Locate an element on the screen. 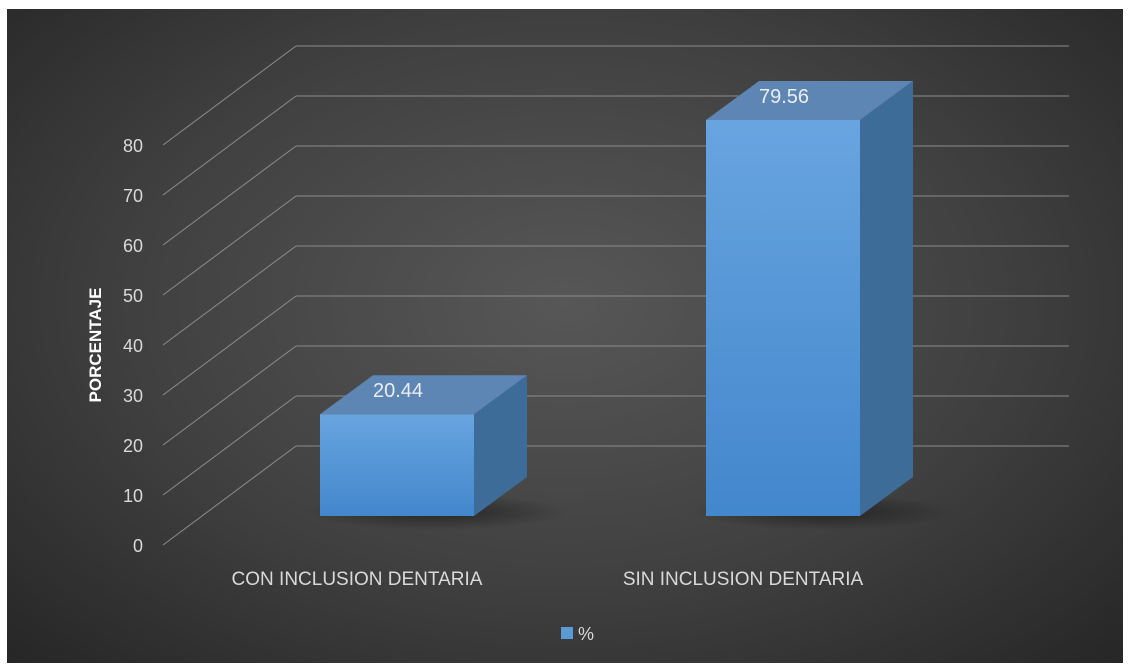 The image size is (1130, 666). y-tick-label-0: 0 is located at coordinates (138, 546).